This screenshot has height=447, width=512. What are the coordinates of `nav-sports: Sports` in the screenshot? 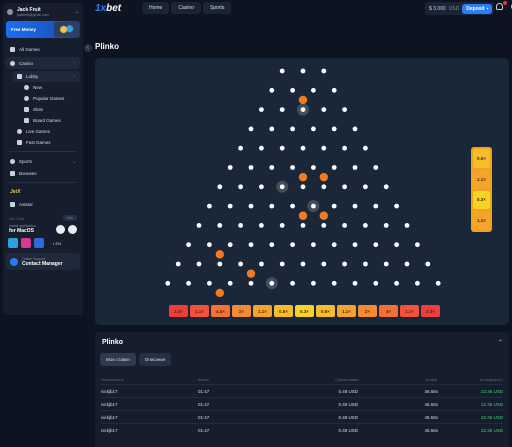 It's located at (217, 8).